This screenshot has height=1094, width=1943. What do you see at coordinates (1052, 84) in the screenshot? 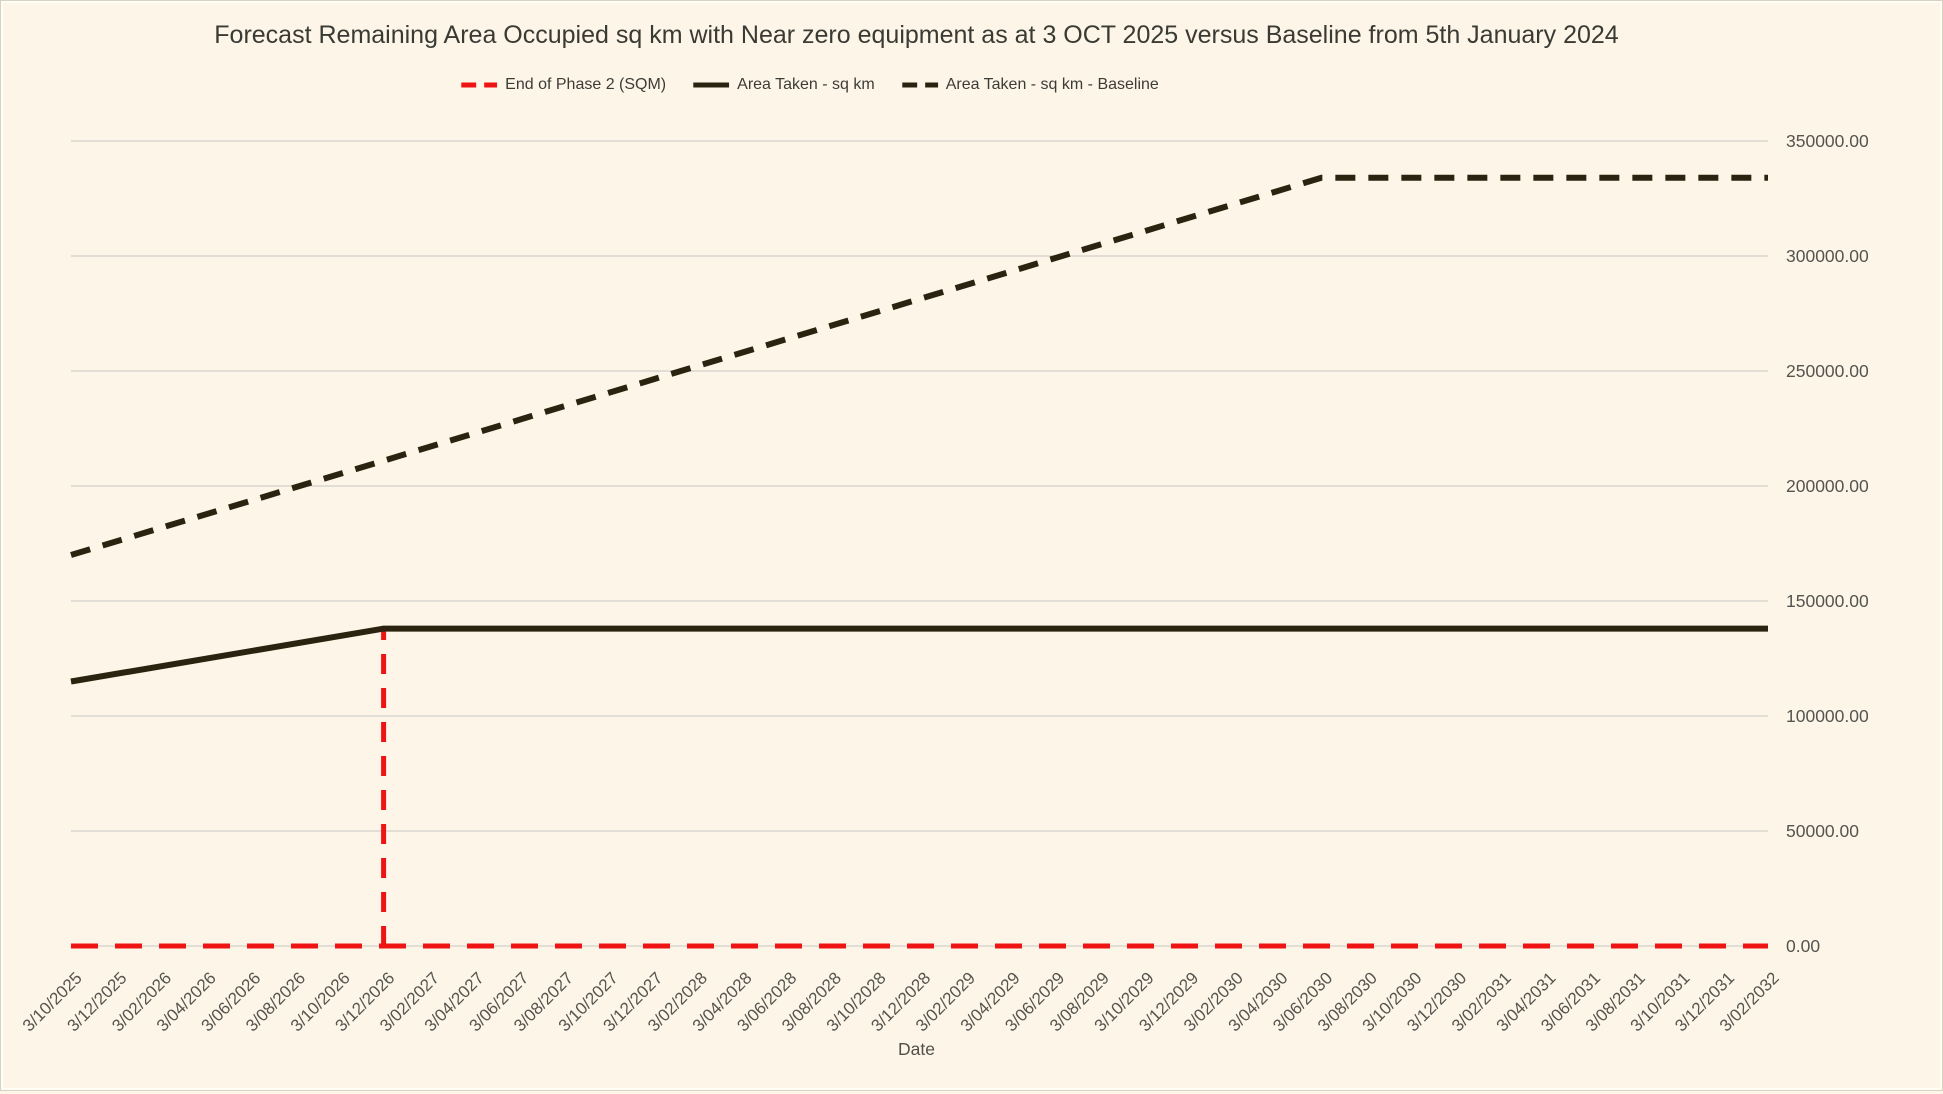
I see `legend-label-area-taken-baseline: Area Taken - sq km - Baseline` at bounding box center [1052, 84].